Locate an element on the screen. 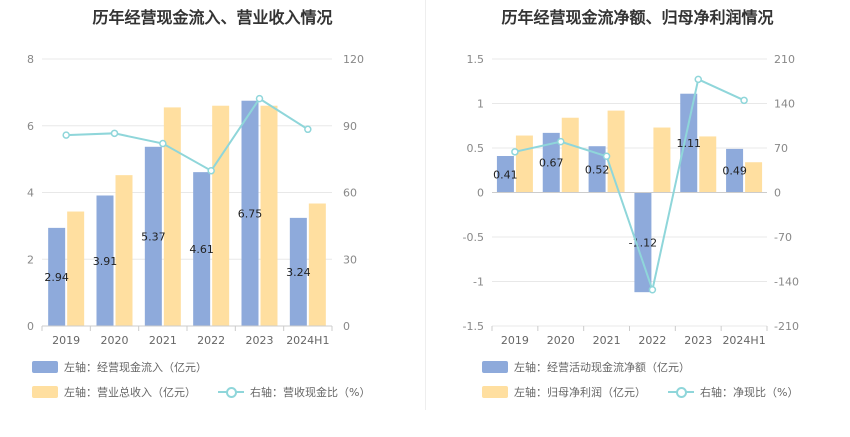 The height and width of the screenshot is (437, 850). legend-net-cash-ratio: 右轴：净现比（%） is located at coordinates (733, 392).